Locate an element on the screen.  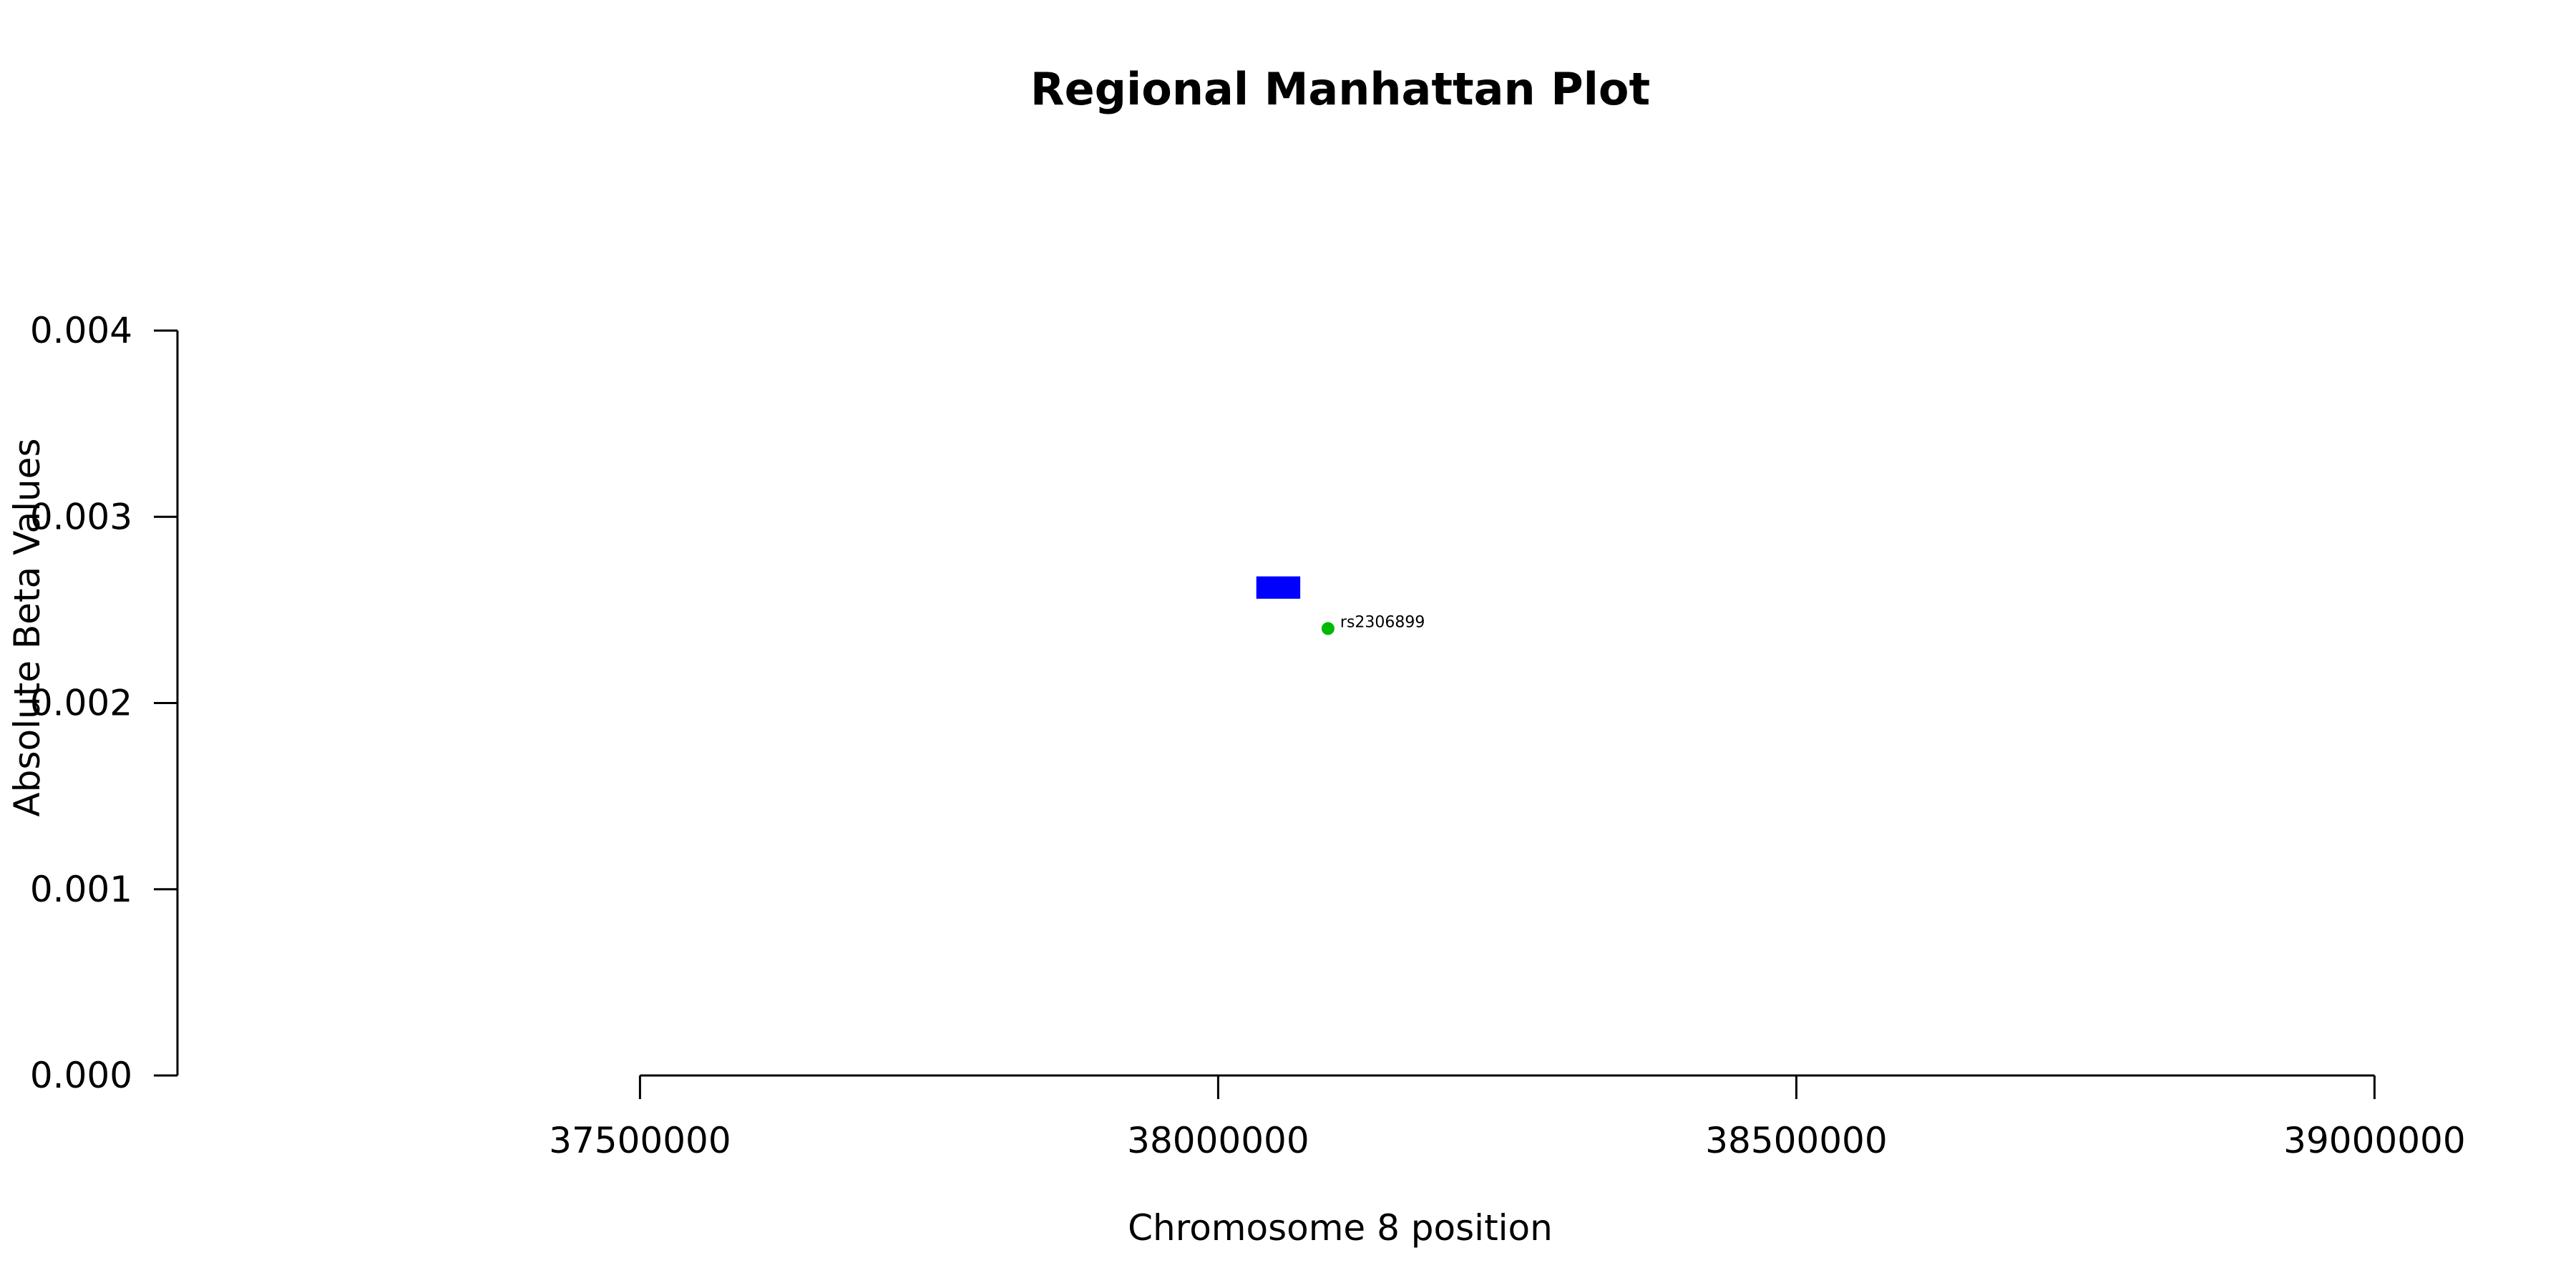
y-tick-label: 0.000 is located at coordinates (81, 1075).